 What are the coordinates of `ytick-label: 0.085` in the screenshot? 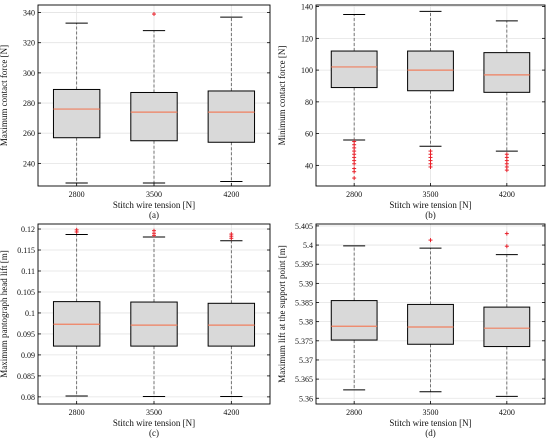 It's located at (26, 376).